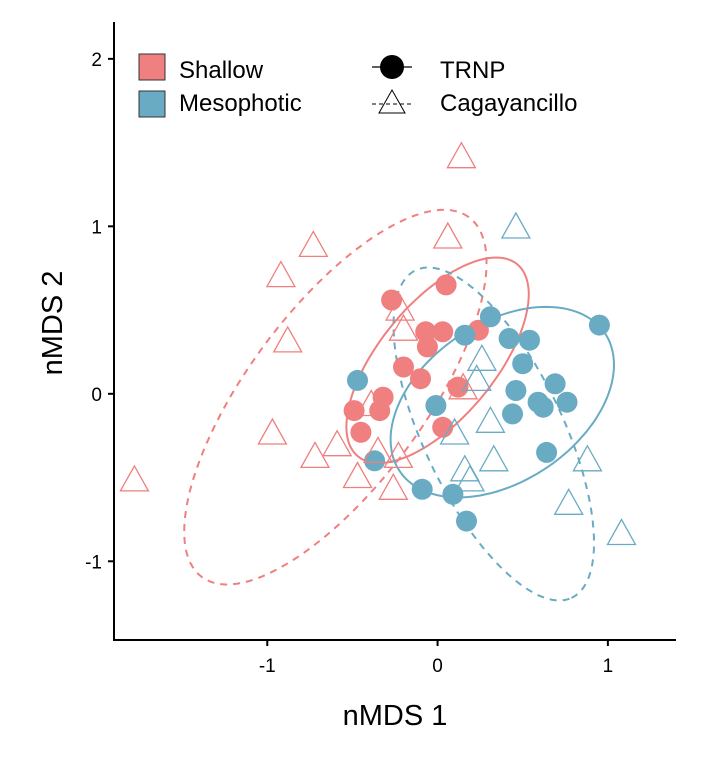 The height and width of the screenshot is (766, 716). Describe the element at coordinates (99, 311) in the screenshot. I see `y-ticks: -1 0 1 2` at that location.